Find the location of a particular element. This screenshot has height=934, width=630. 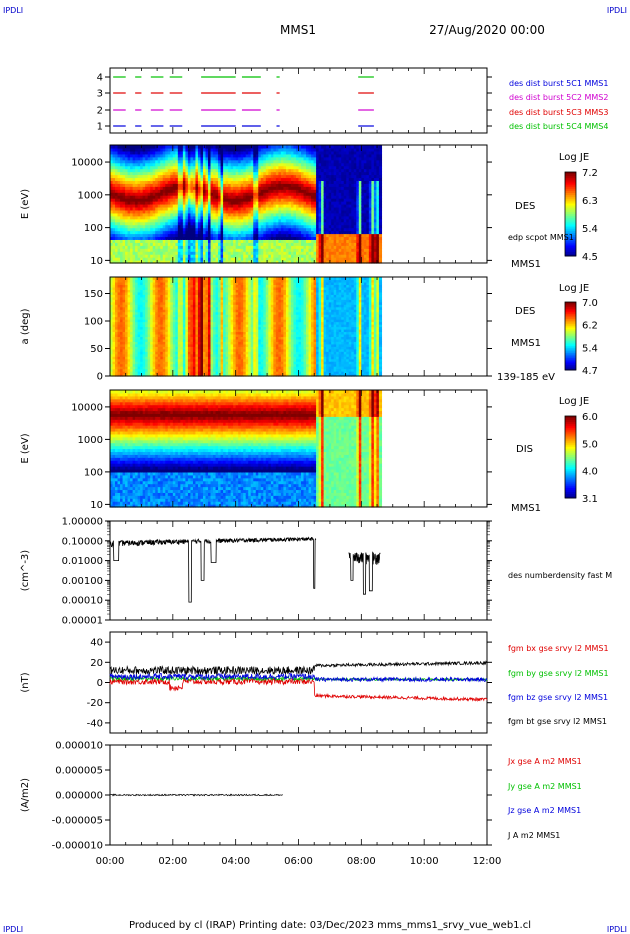

des-energy-colorbar-title: Log JE is located at coordinates (574, 157).